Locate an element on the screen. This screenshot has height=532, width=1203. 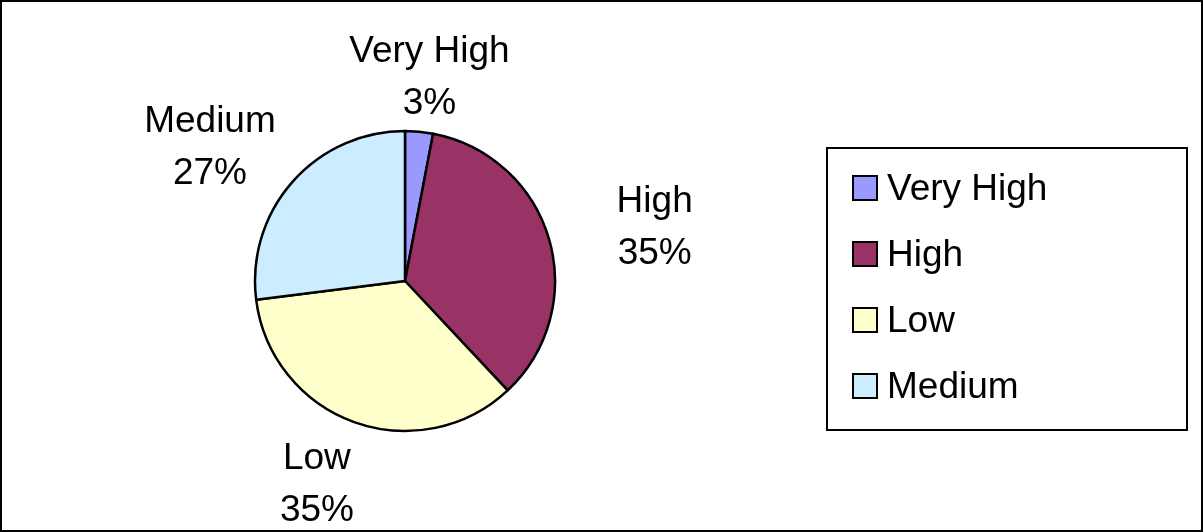
legend-label: Very High is located at coordinates (967, 187).